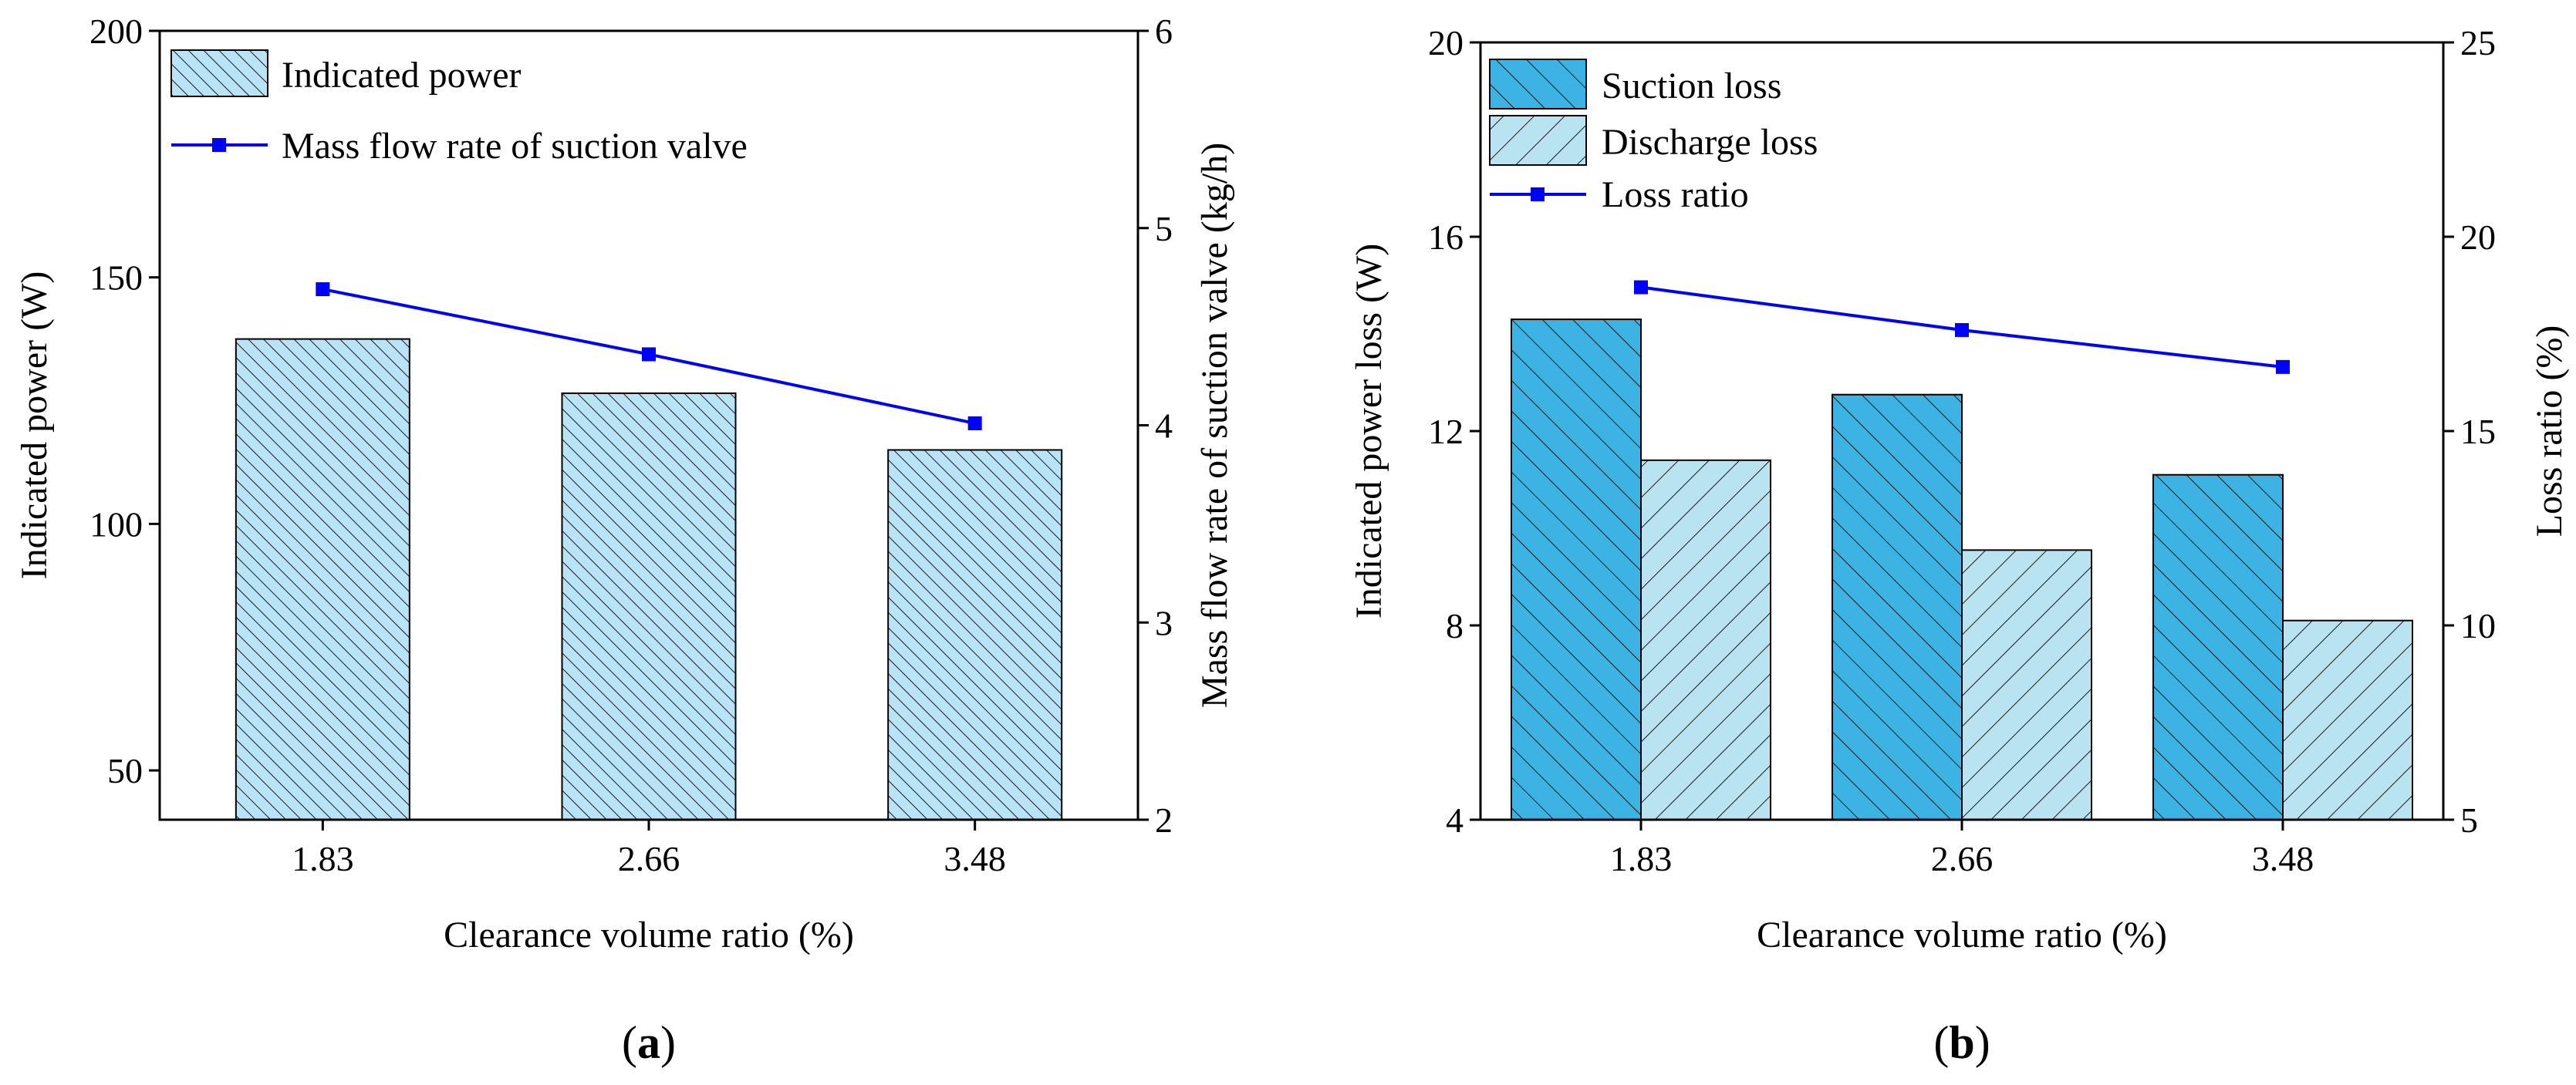  What do you see at coordinates (2478, 237) in the screenshot?
I see `y2-tick-label: 20` at bounding box center [2478, 237].